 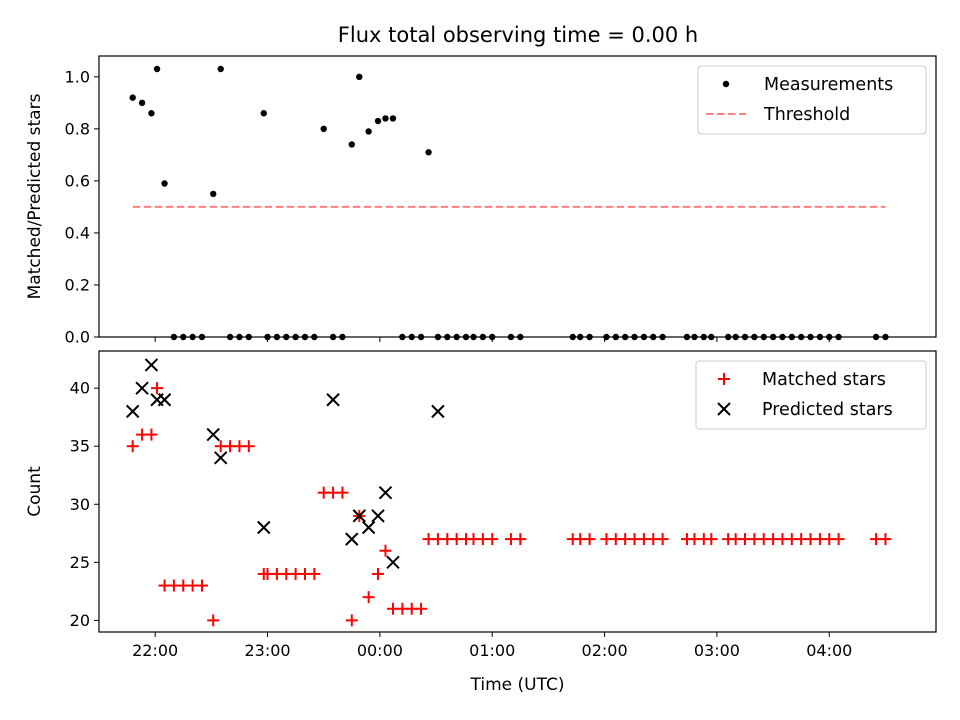 I want to click on x-tick-label: 03:00, so click(x=717, y=650).